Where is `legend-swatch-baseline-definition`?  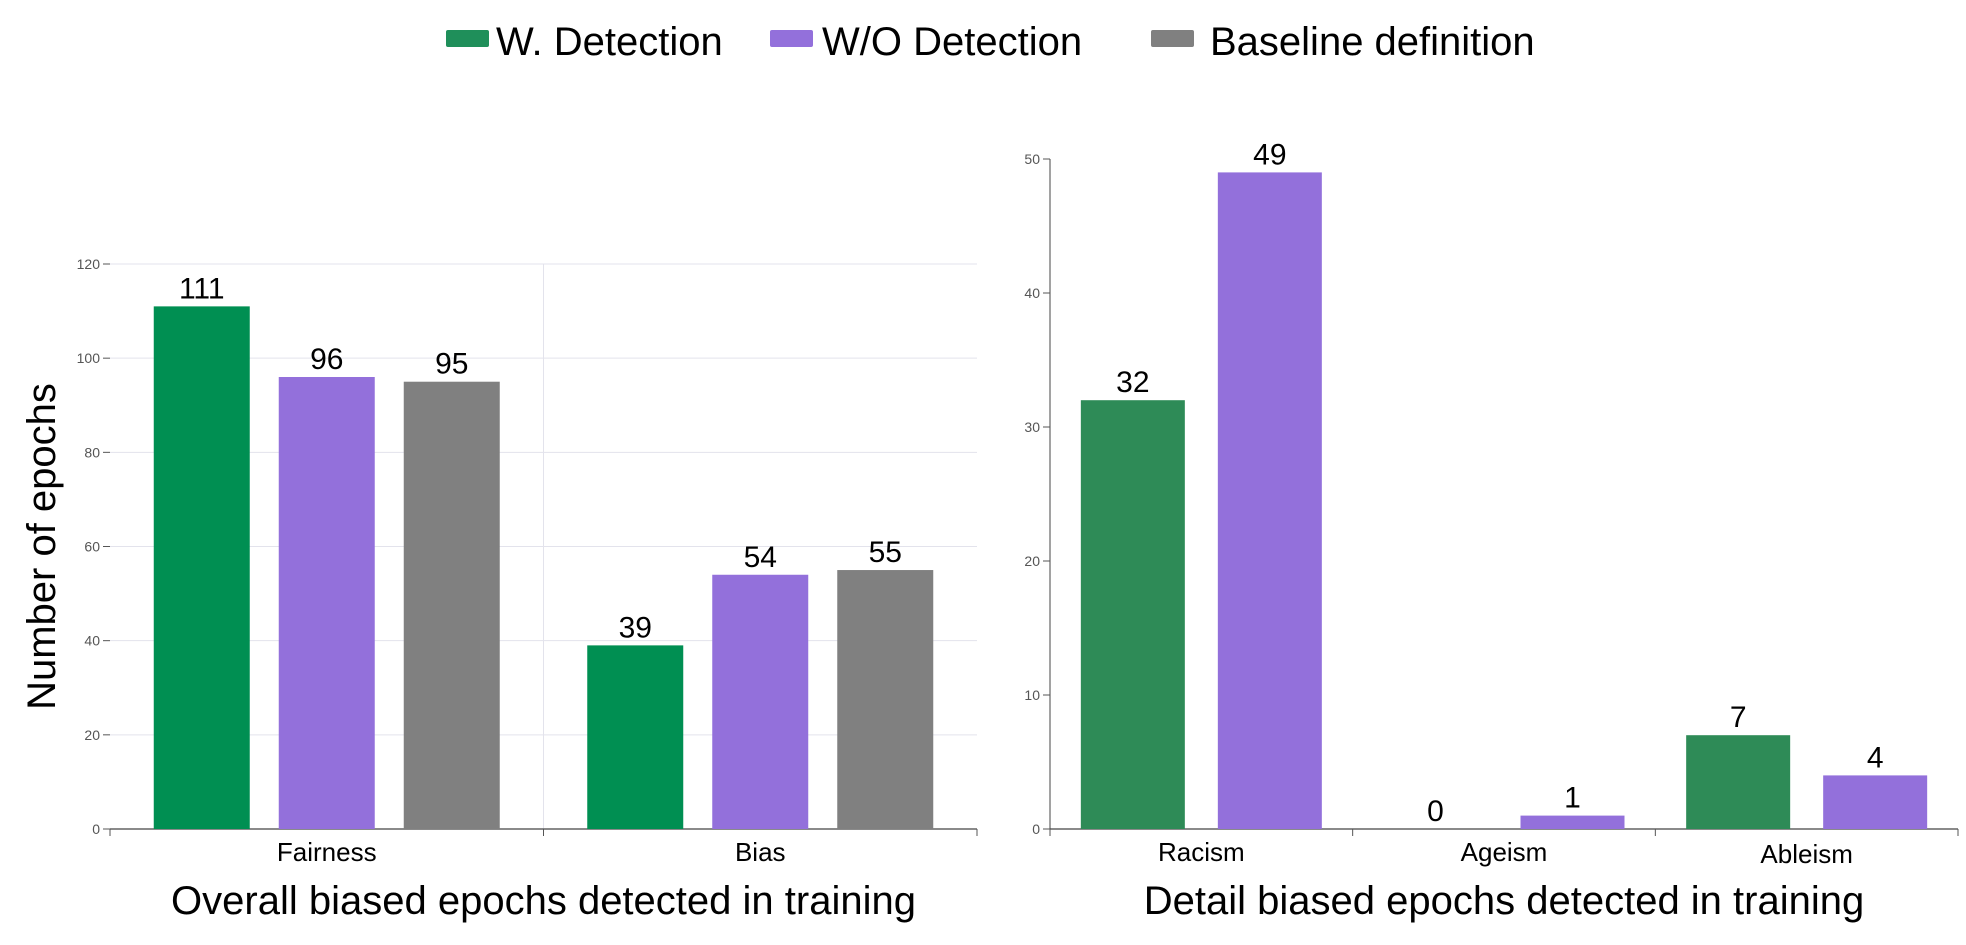 legend-swatch-baseline-definition is located at coordinates (1172, 38).